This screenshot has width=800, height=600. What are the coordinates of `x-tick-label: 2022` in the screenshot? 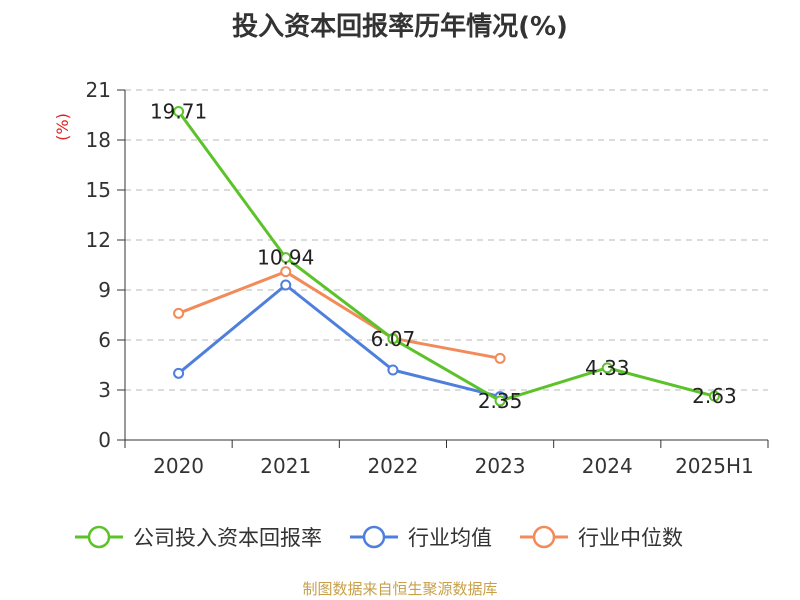 It's located at (392, 466).